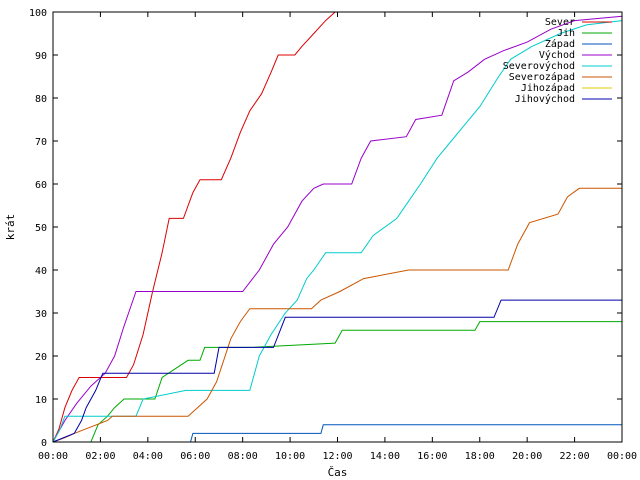  Describe the element at coordinates (560, 44) in the screenshot. I see `legend-label: Západ` at that location.